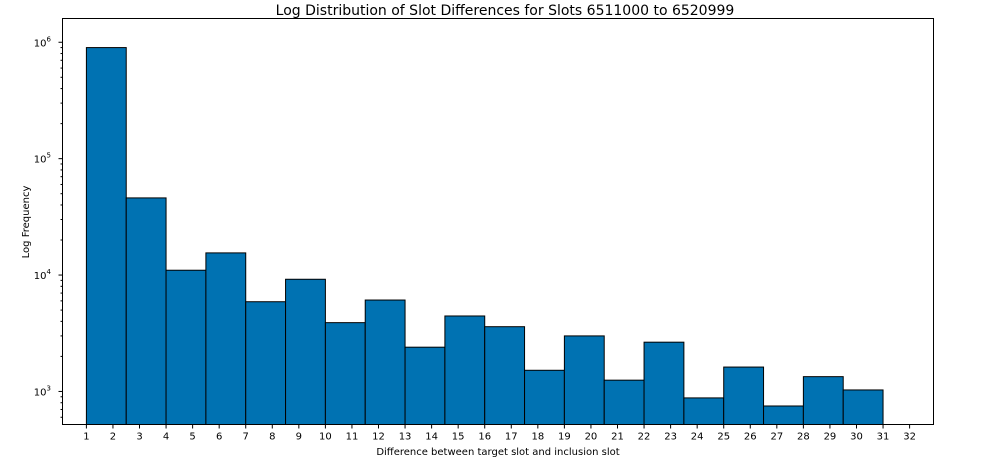  I want to click on x-tick-label: 5, so click(192, 437).